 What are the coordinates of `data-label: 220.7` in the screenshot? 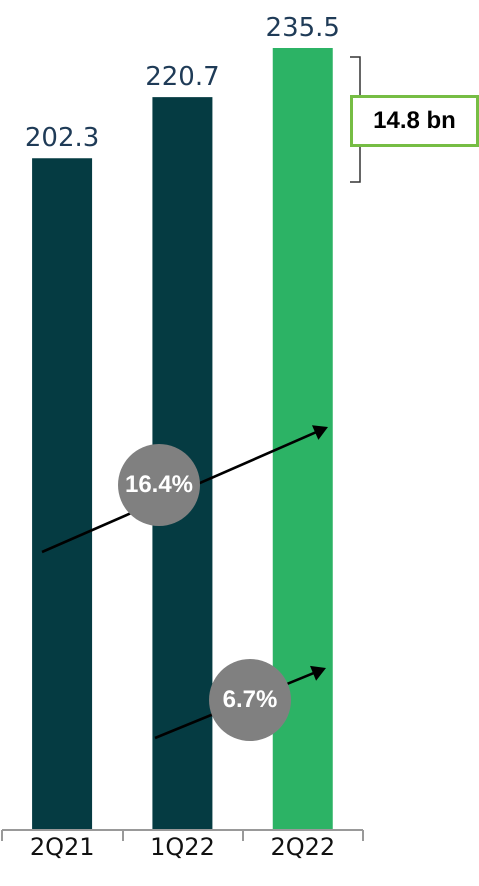 It's located at (182, 77).